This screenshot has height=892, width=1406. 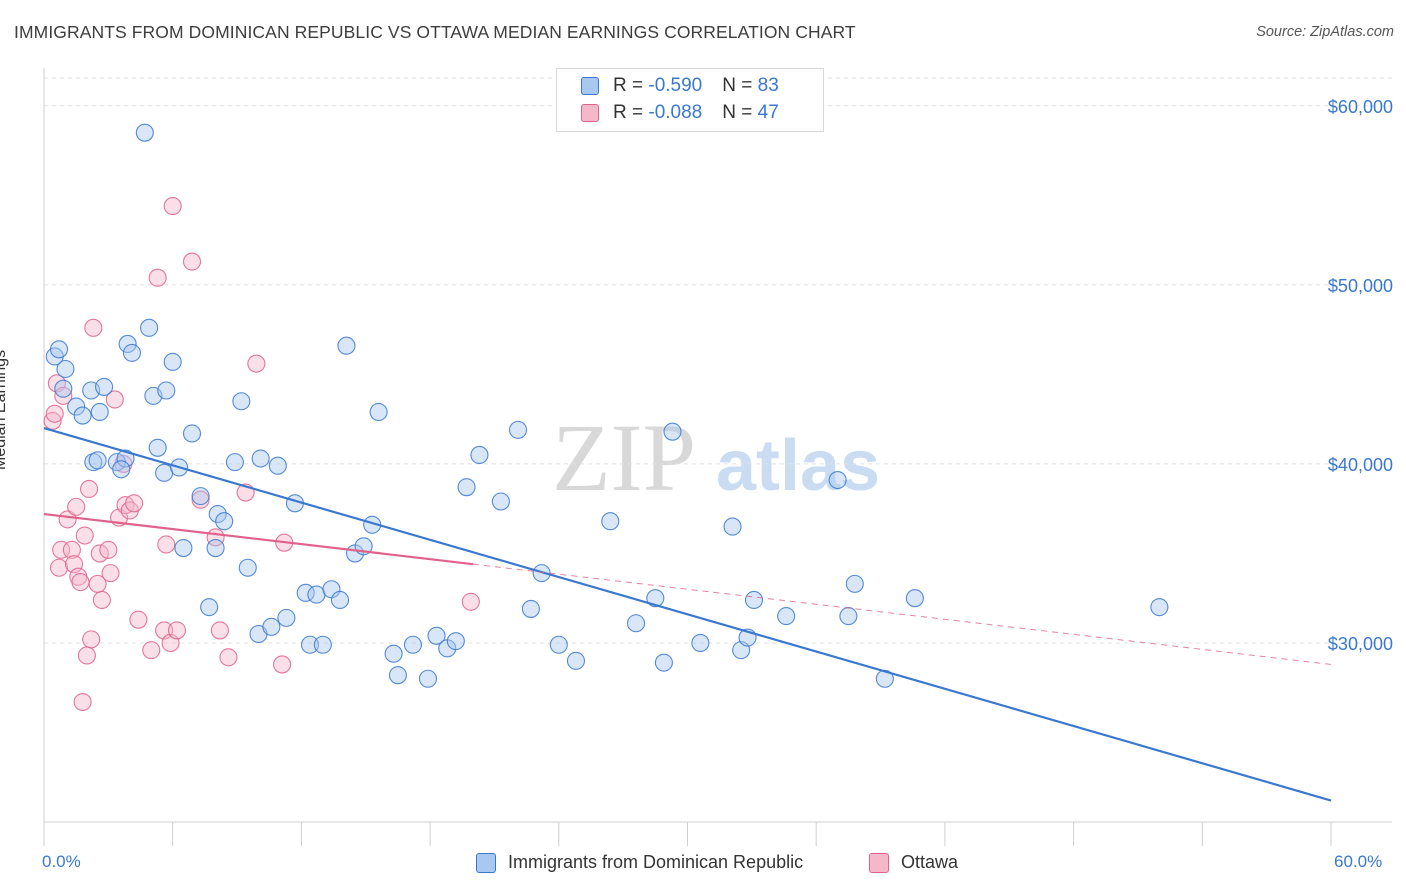 What do you see at coordinates (1360, 286) in the screenshot?
I see `y-tick-label: $50,000` at bounding box center [1360, 286].